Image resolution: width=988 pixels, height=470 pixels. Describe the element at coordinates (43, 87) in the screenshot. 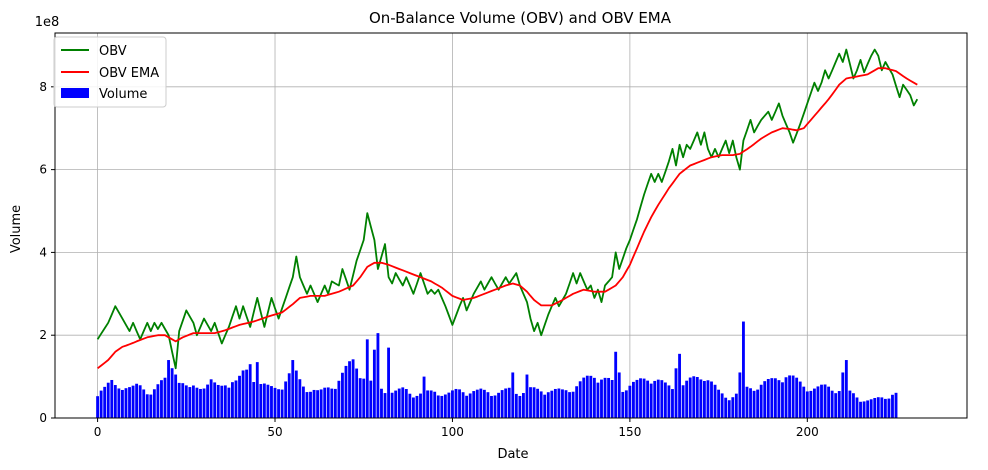

I see `y-tick-label: 8` at that location.